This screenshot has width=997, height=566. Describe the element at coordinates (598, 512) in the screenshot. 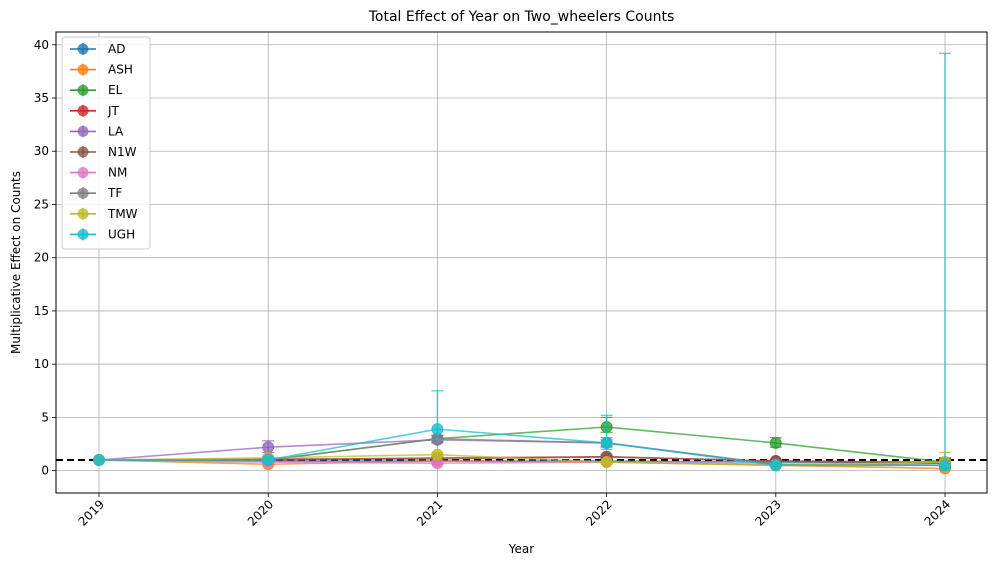

I see `x-tick-label: 2022` at that location.